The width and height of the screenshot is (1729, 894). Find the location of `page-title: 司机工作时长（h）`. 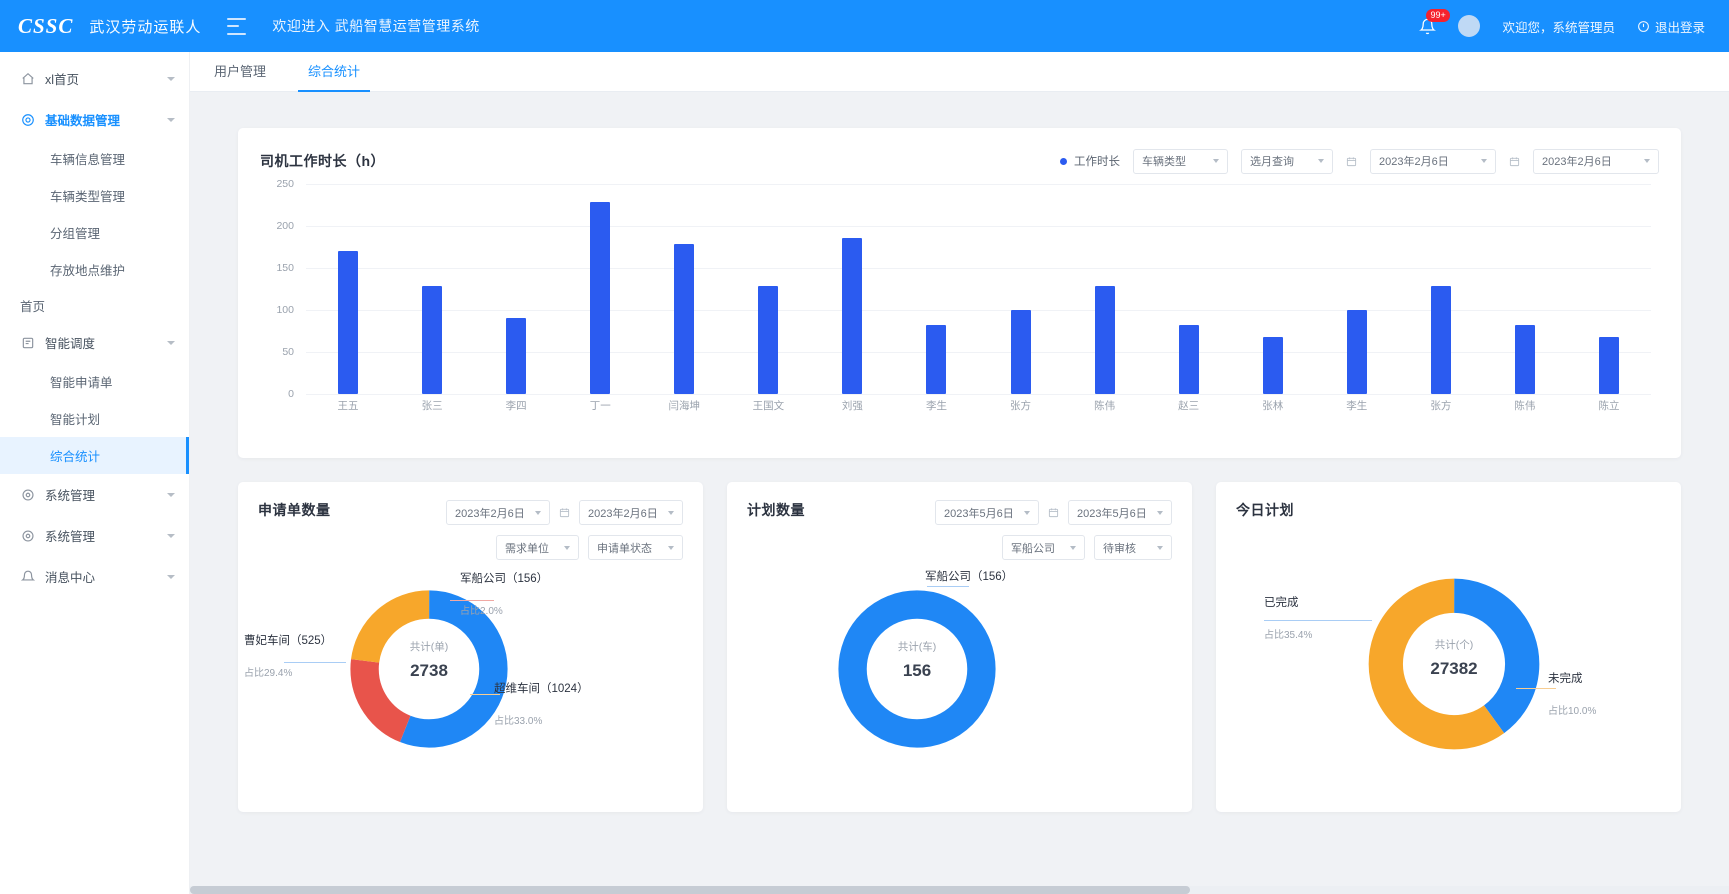

page-title: 司机工作时长（h） is located at coordinates (323, 161).